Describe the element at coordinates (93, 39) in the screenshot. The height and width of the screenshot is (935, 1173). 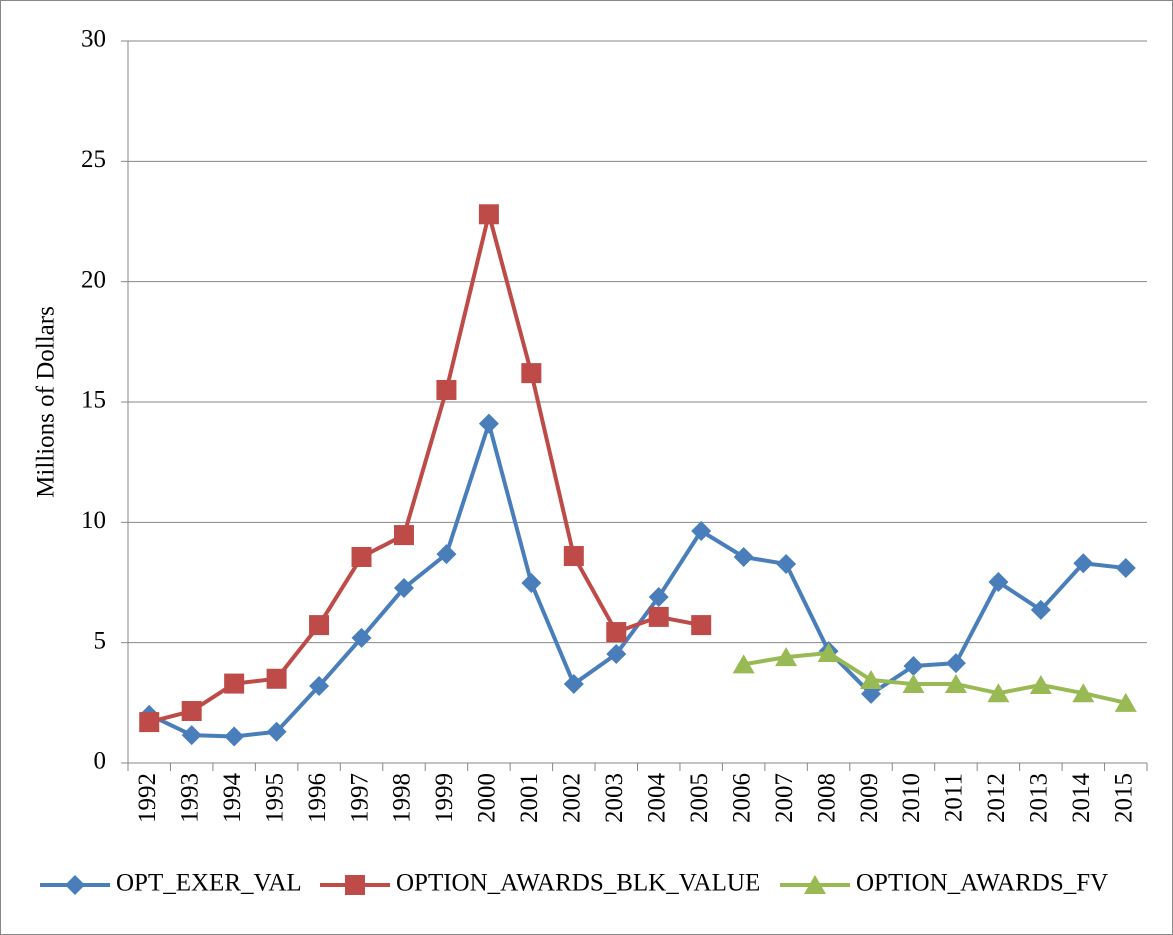
I see `y-tick-label: 30` at that location.